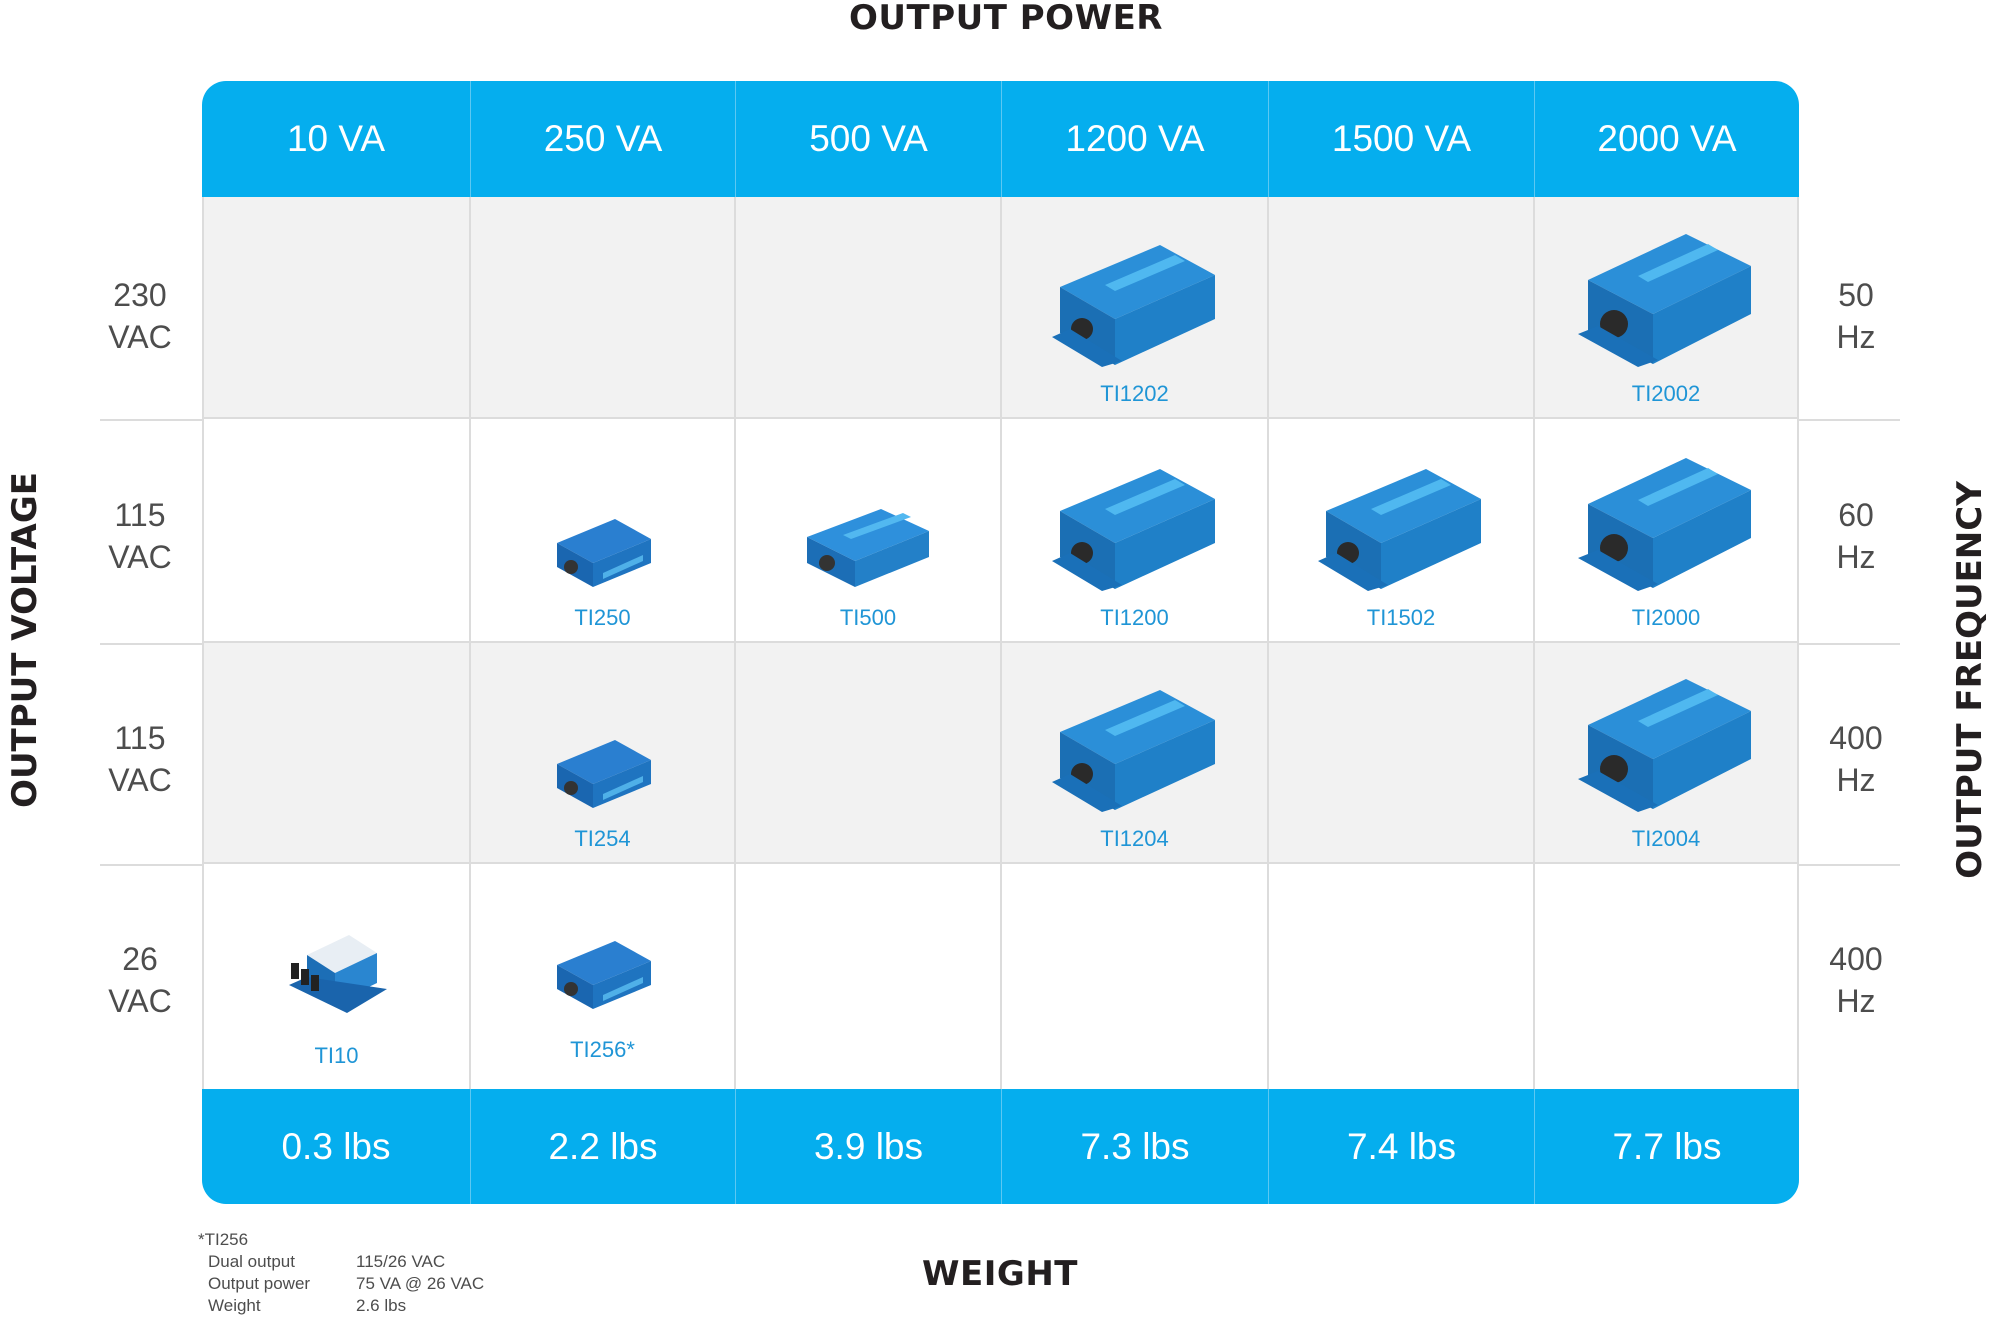 Image resolution: width=2000 pixels, height=1318 pixels. I want to click on model-label: TI1204, so click(1134, 838).